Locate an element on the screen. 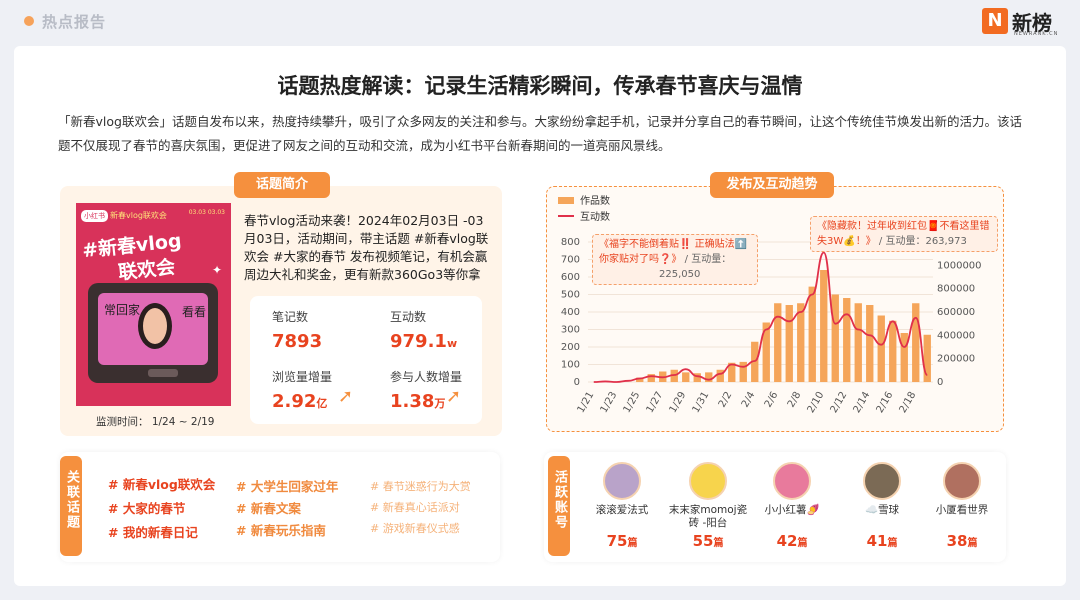 Image resolution: width=1080 pixels, height=600 pixels. x-tick: 2/4 is located at coordinates (749, 399).